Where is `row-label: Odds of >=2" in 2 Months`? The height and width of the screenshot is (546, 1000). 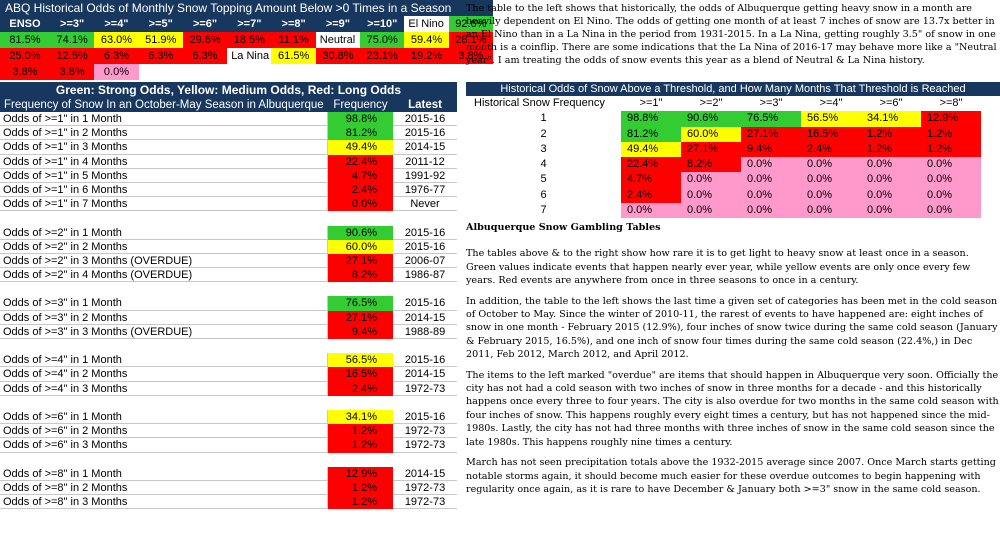 row-label: Odds of >=2" in 2 Months is located at coordinates (164, 246).